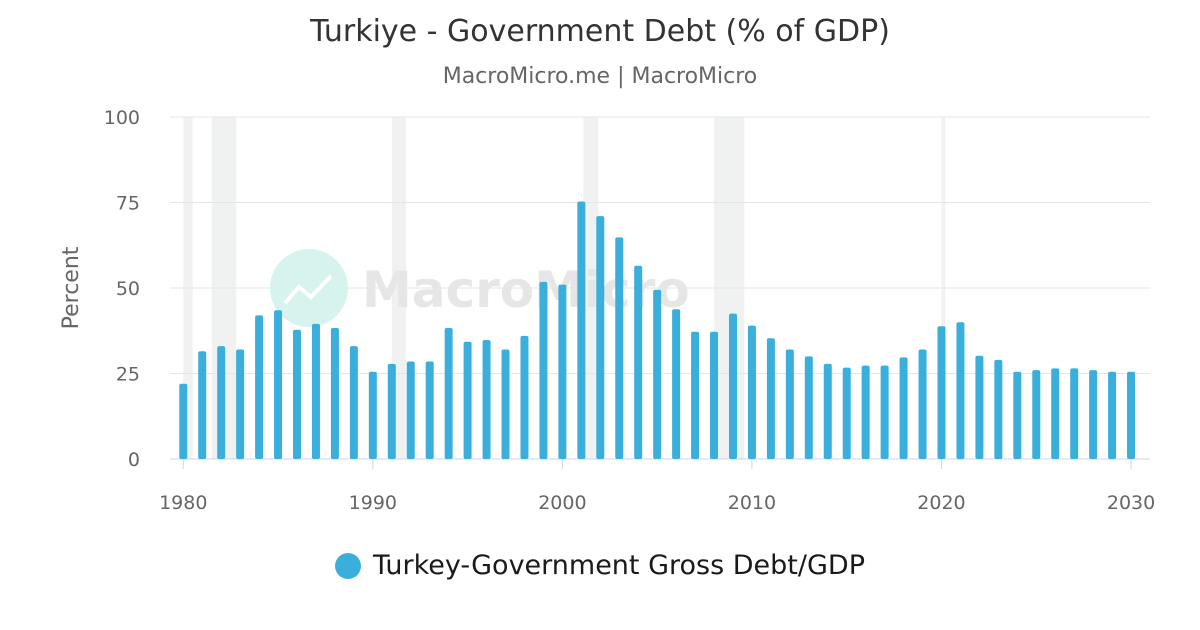  What do you see at coordinates (183, 503) in the screenshot?
I see `x-tick-label: 1980` at bounding box center [183, 503].